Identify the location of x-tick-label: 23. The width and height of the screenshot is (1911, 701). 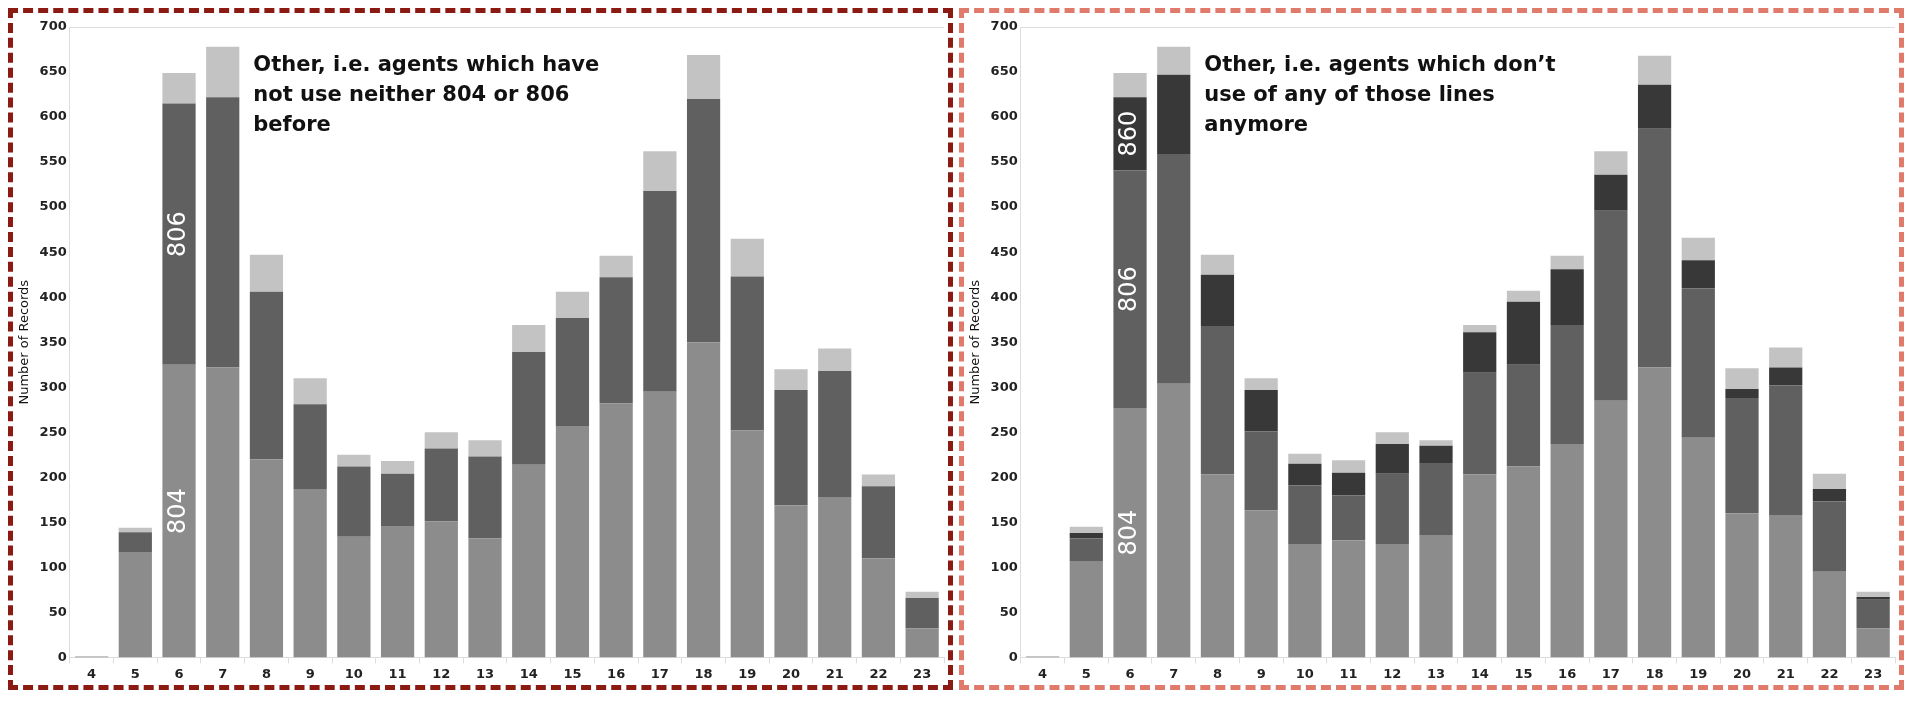
(1873, 673).